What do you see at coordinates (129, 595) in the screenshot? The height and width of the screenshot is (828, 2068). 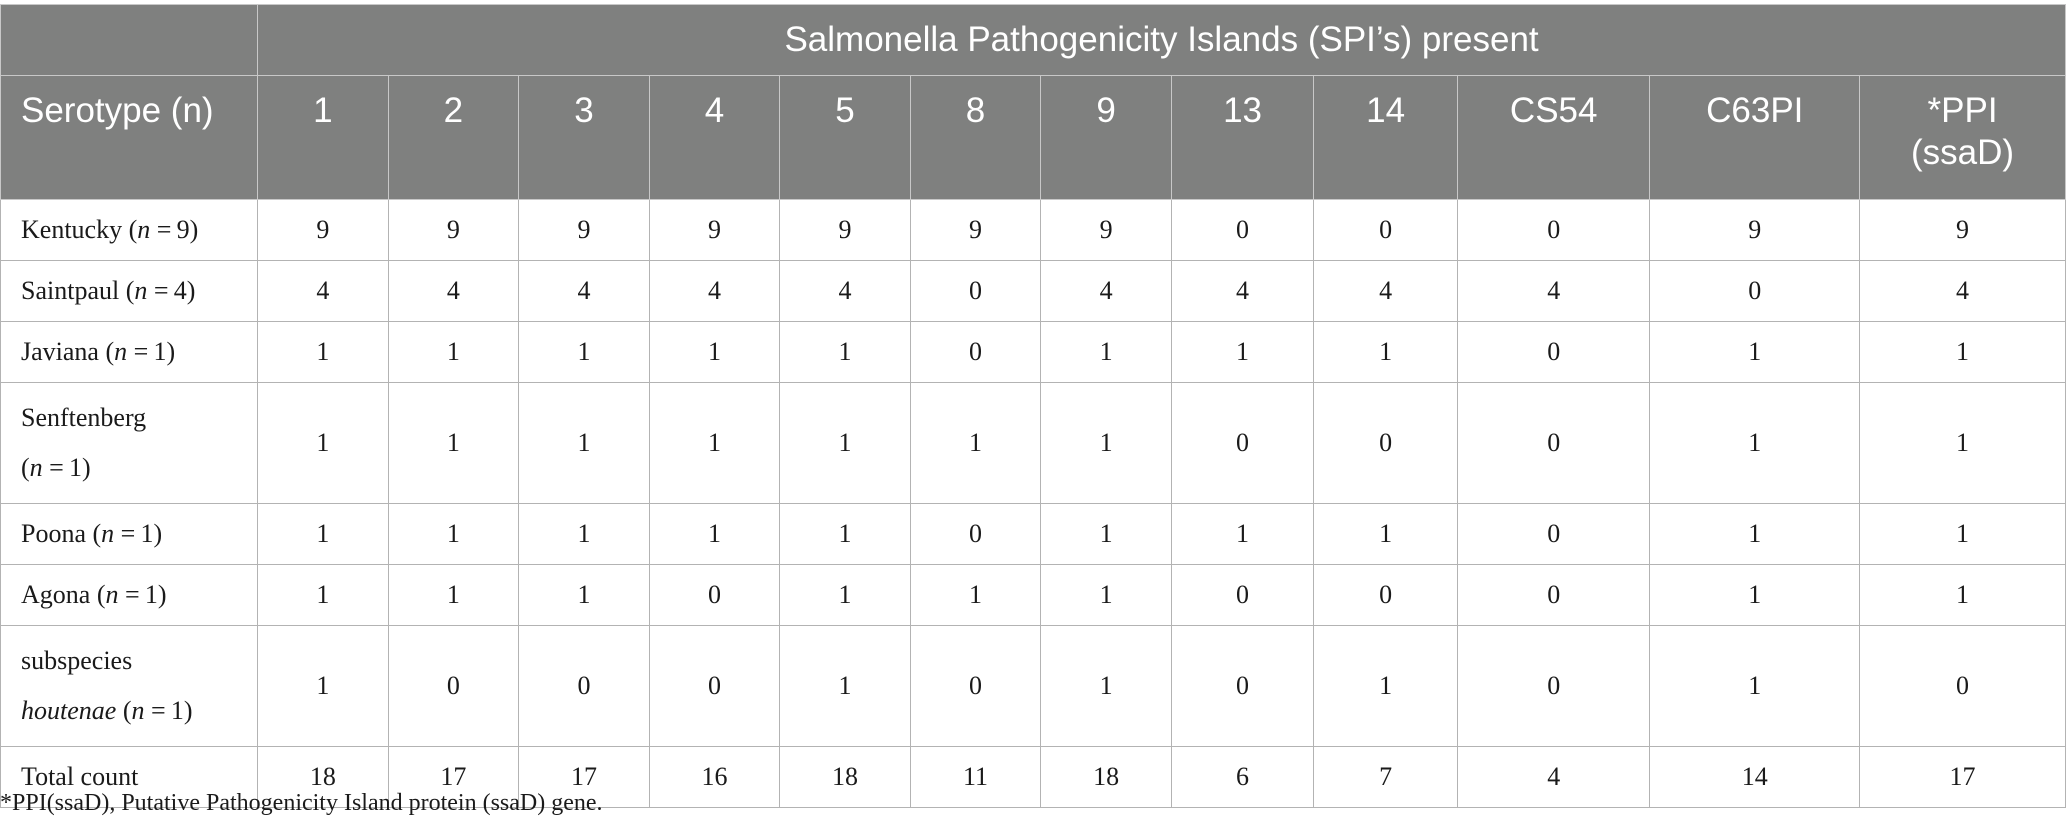 I see `serotype-cell: Agona (n = 1)` at bounding box center [129, 595].